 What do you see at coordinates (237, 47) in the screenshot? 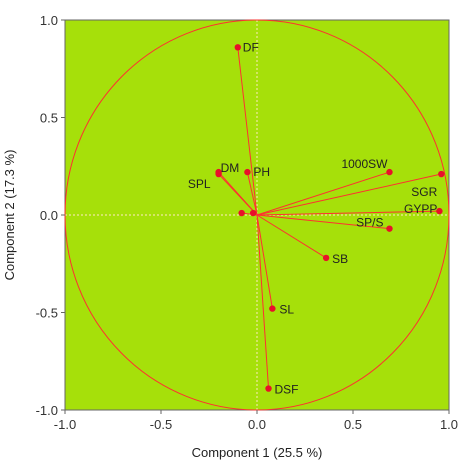
I see `point-df` at bounding box center [237, 47].